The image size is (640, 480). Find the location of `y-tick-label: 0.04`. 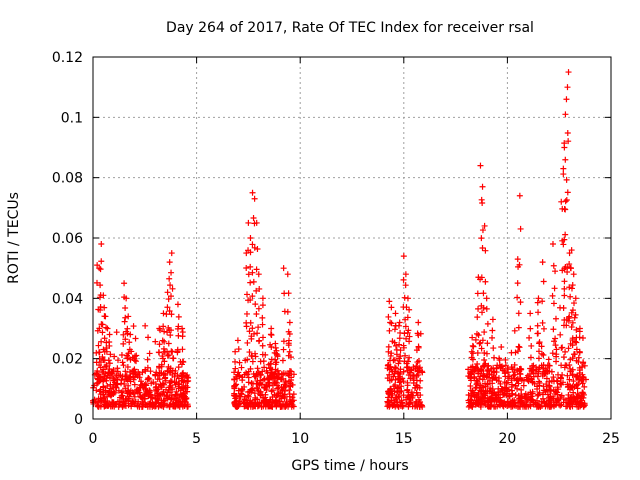

y-tick-label: 0.04 is located at coordinates (67, 299).